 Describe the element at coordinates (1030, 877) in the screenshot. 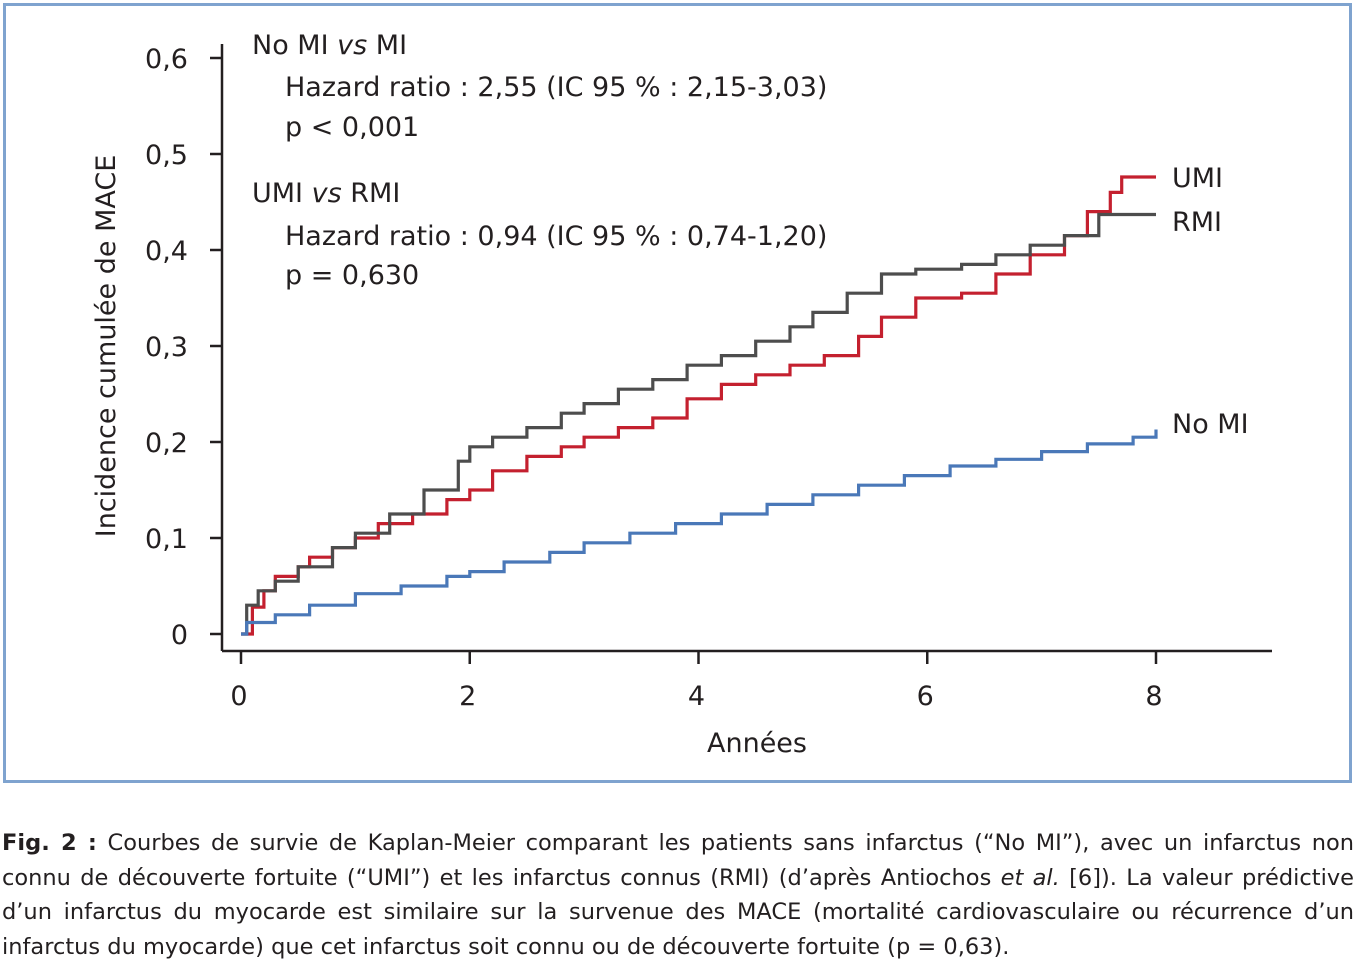

I see `caption-italic: et al.` at that location.